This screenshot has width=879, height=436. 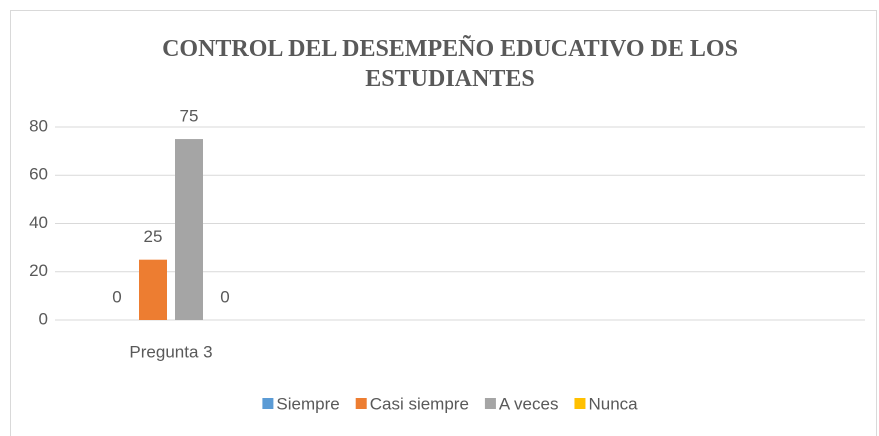 I want to click on legend-label: Nunca, so click(x=613, y=403).